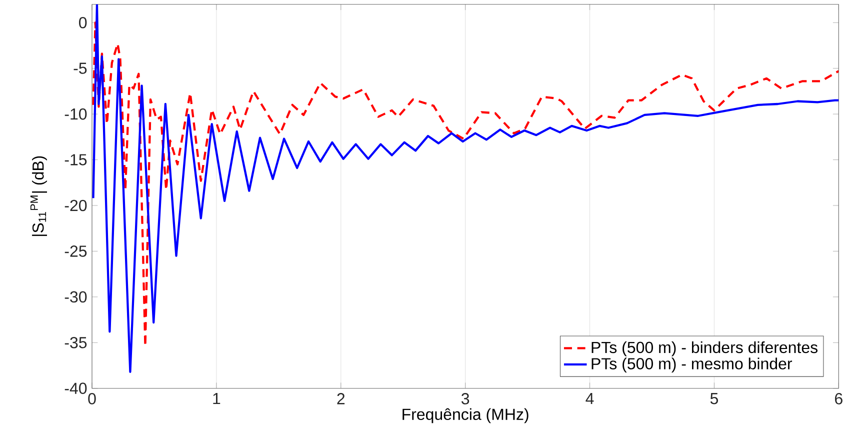 This screenshot has width=843, height=447. I want to click on y-axis-title: |S$_{11}$$^{PM}$| (dB), so click(39, 196).